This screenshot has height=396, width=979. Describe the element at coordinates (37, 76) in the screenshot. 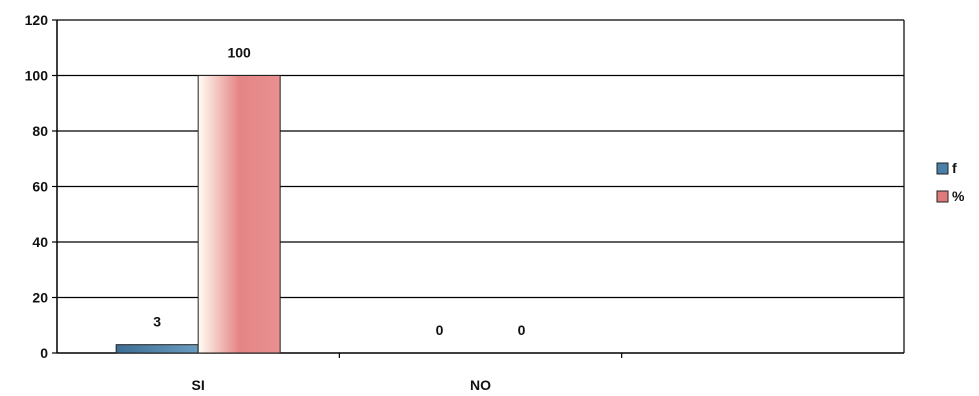

I see `y-tick-label: 100` at that location.